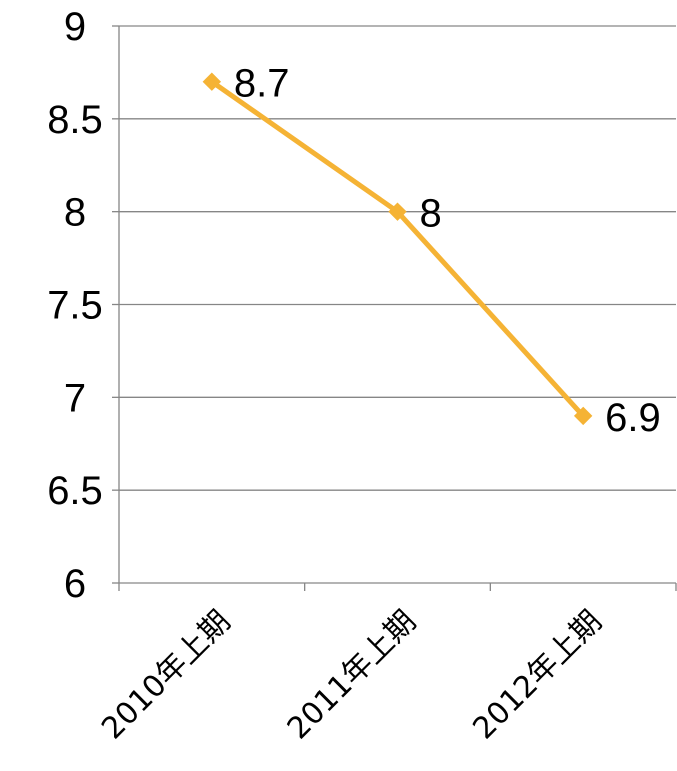 This screenshot has width=677, height=771. I want to click on y-tick-label: 9, so click(75, 27).